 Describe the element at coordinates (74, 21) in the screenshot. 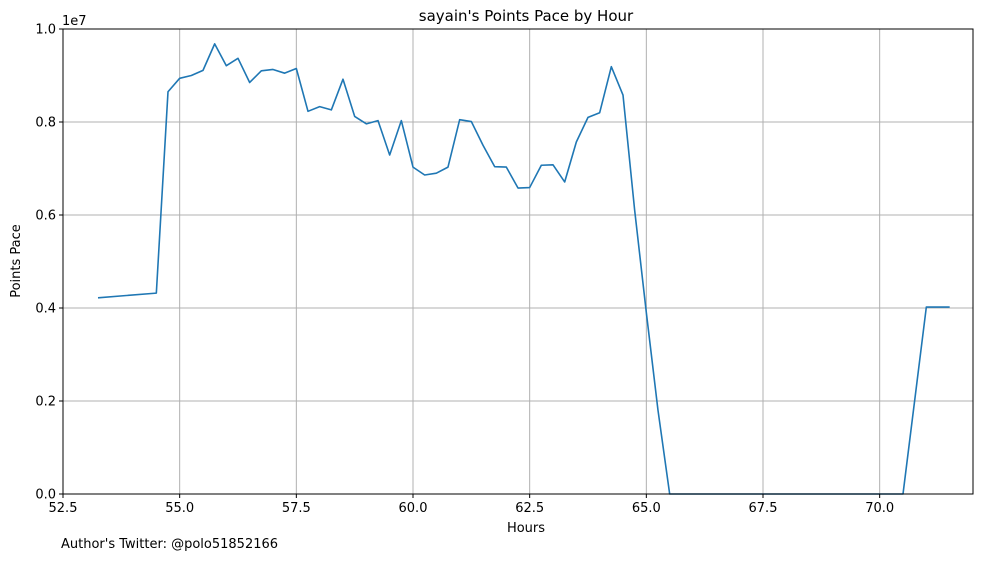

I see `y-offset-label: 1e7` at that location.